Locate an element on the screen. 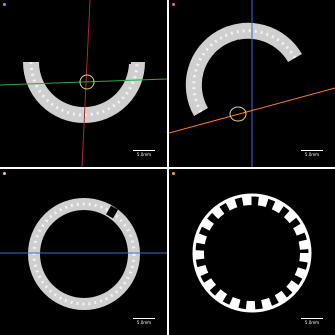 The height and width of the screenshot is (335, 335). segmented-ring is located at coordinates (252, 253).